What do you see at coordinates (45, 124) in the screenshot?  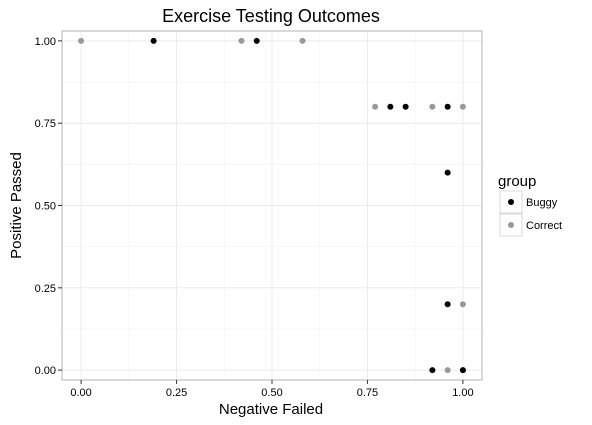 I see `y-tick-label: 0.75` at bounding box center [45, 124].